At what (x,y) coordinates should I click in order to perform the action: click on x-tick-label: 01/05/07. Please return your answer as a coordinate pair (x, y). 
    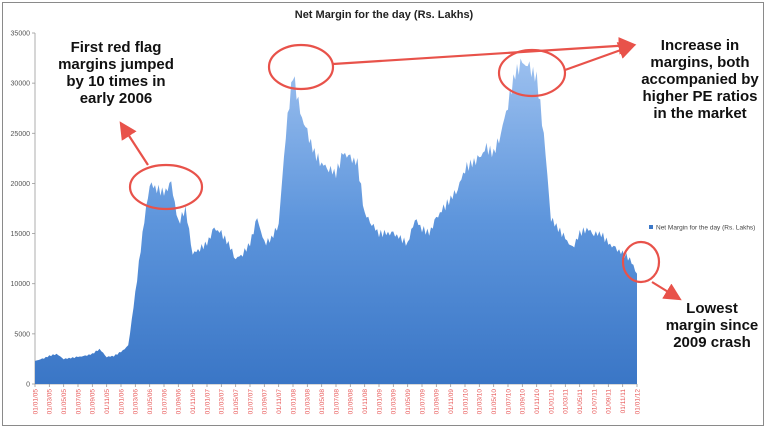
    Looking at the image, I should click on (236, 402).